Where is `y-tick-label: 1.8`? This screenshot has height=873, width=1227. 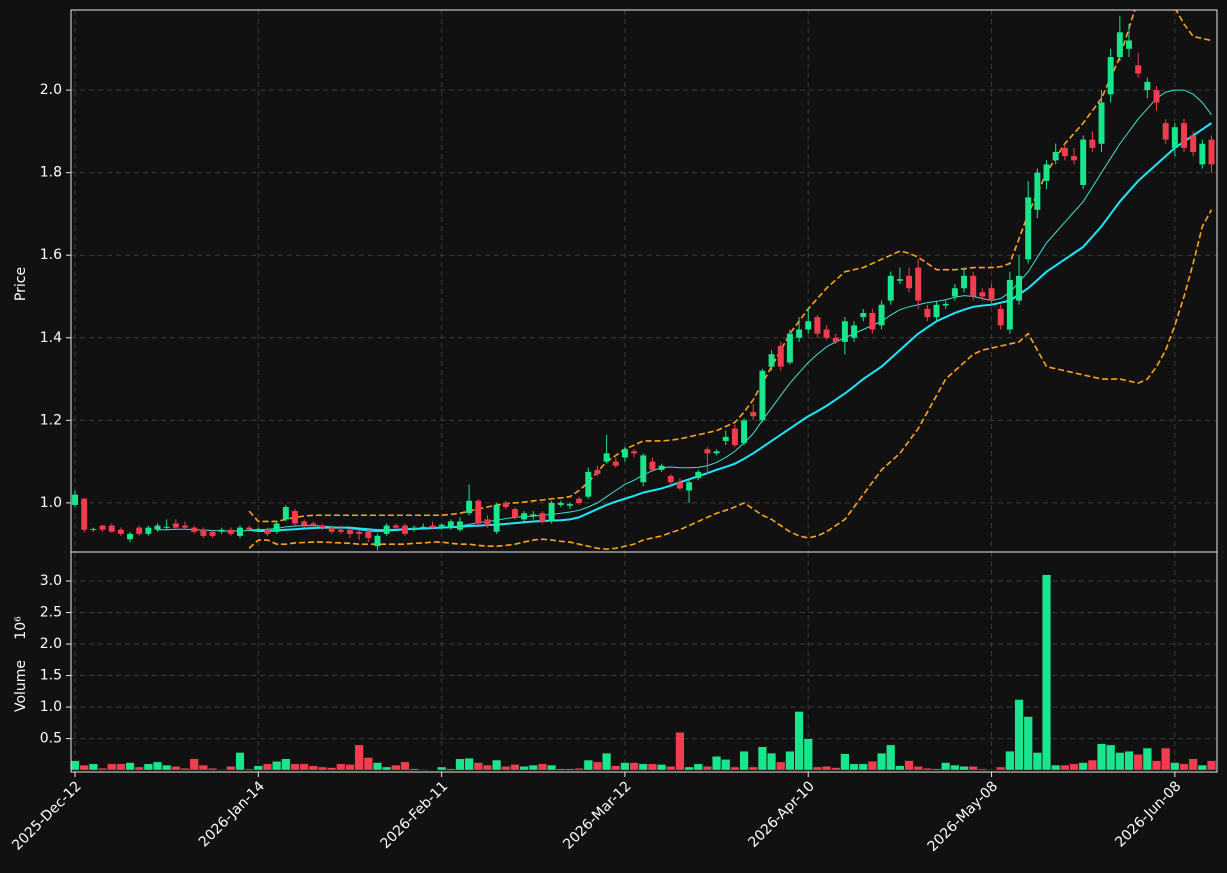
y-tick-label: 1.8 is located at coordinates (51, 173).